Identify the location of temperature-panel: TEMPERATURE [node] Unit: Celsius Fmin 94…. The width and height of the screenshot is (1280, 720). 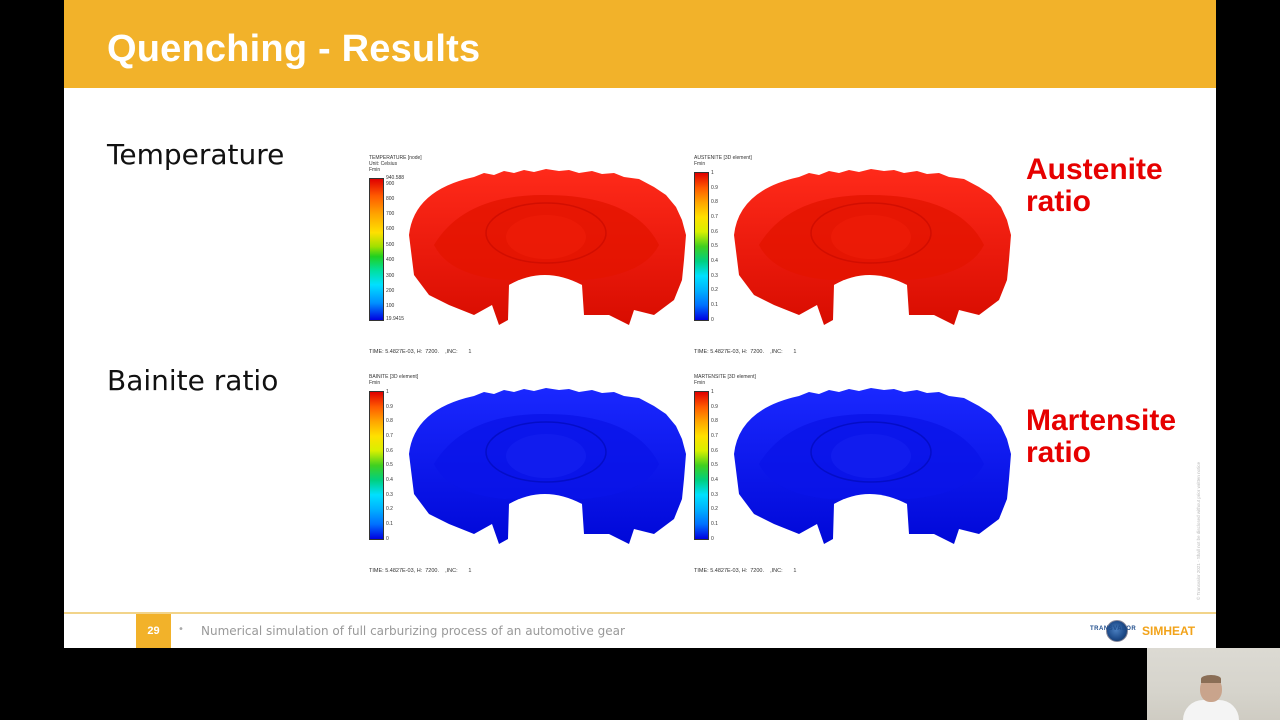
(529, 255).